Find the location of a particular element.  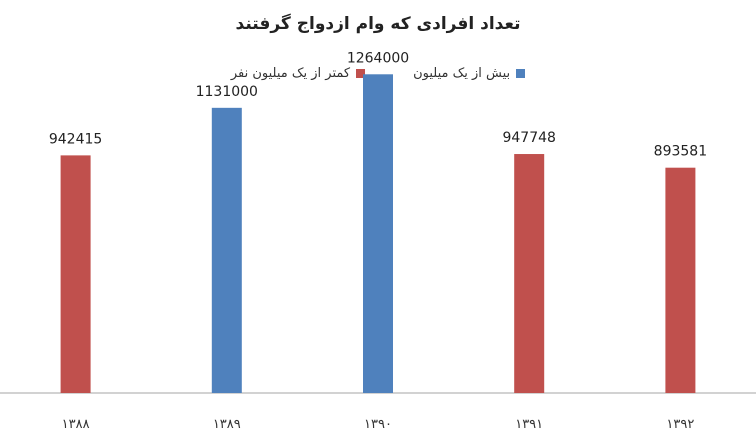

data-label-3: 947748 is located at coordinates (528, 138).